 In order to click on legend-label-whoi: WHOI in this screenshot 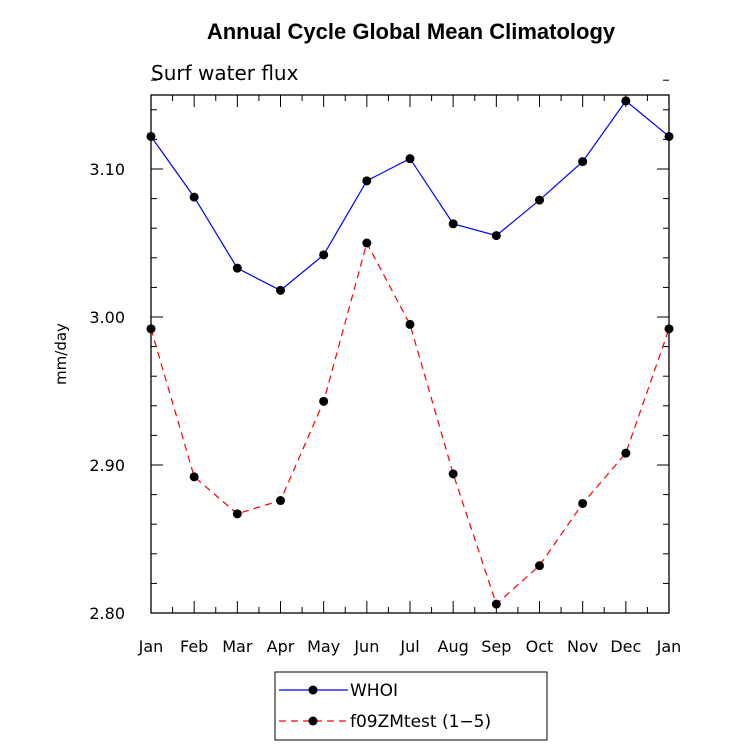, I will do `click(374, 691)`.